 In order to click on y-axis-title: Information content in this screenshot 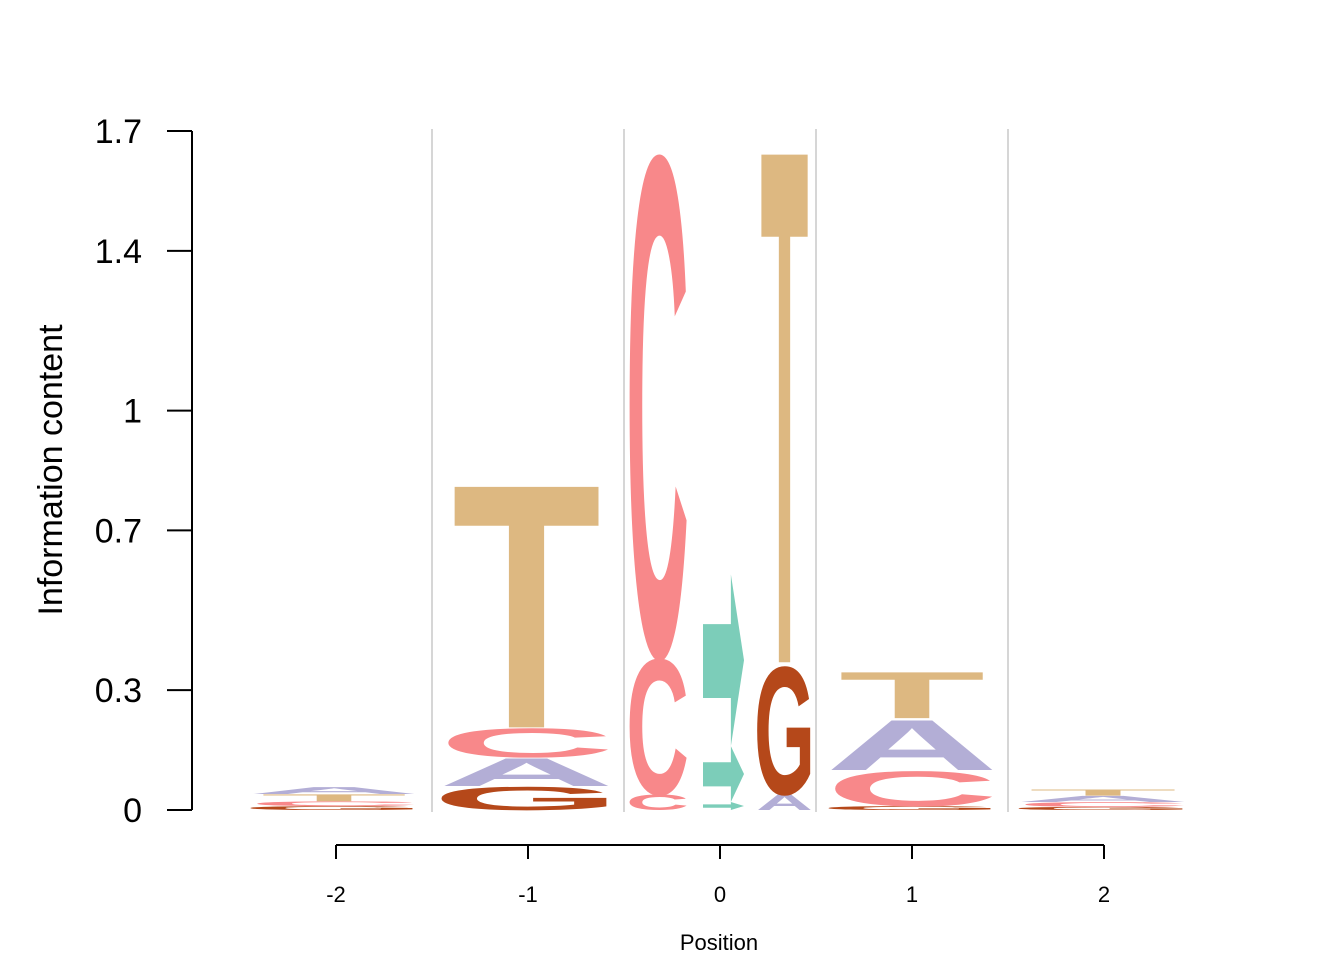, I will do `click(51, 470)`.